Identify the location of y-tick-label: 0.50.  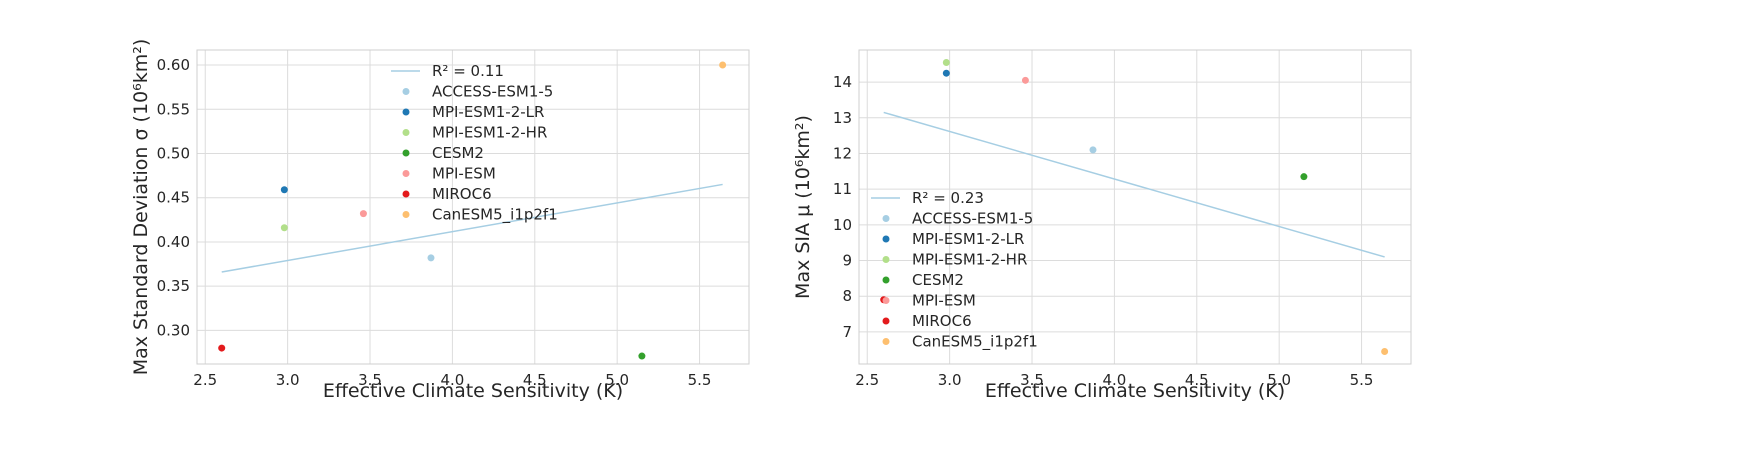
(173, 153).